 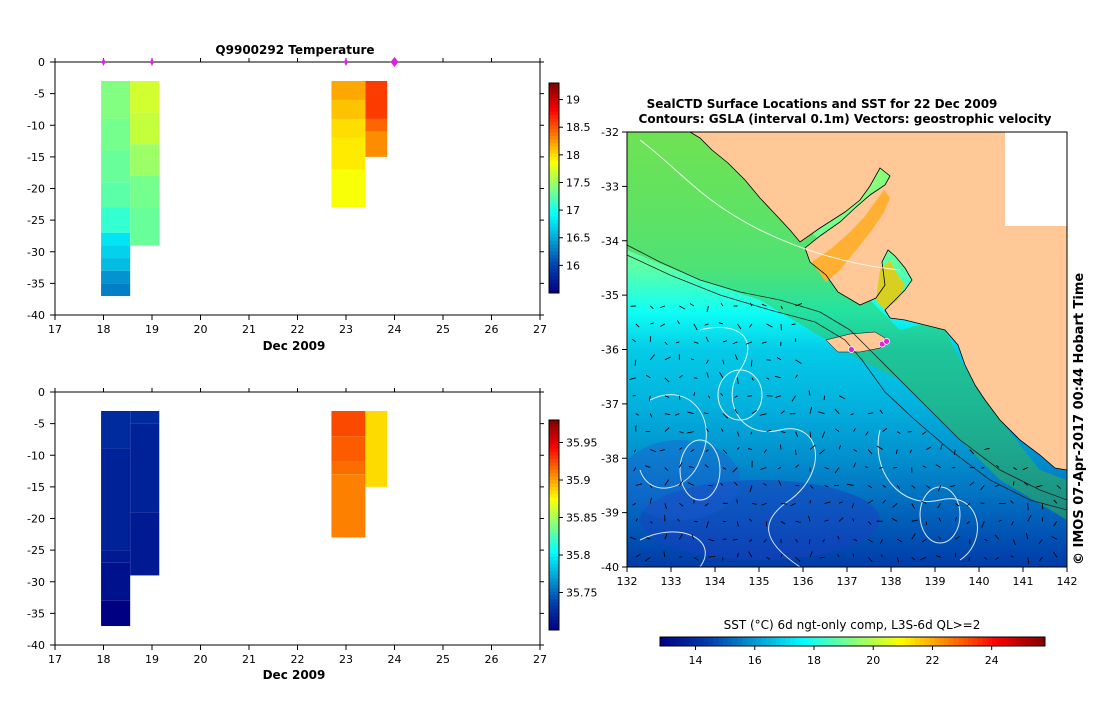 I want to click on map-x-tick-label: 132, so click(x=627, y=581).